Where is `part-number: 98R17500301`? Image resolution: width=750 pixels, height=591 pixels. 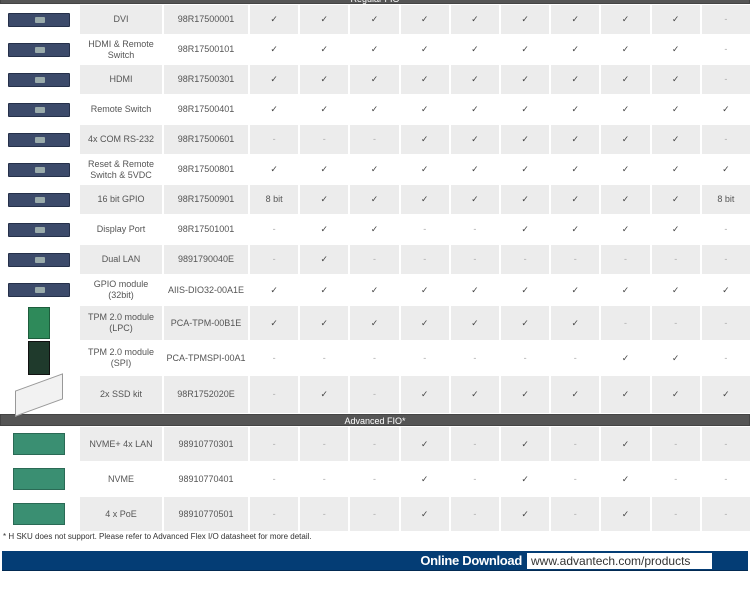 part-number: 98R17500301 is located at coordinates (206, 79).